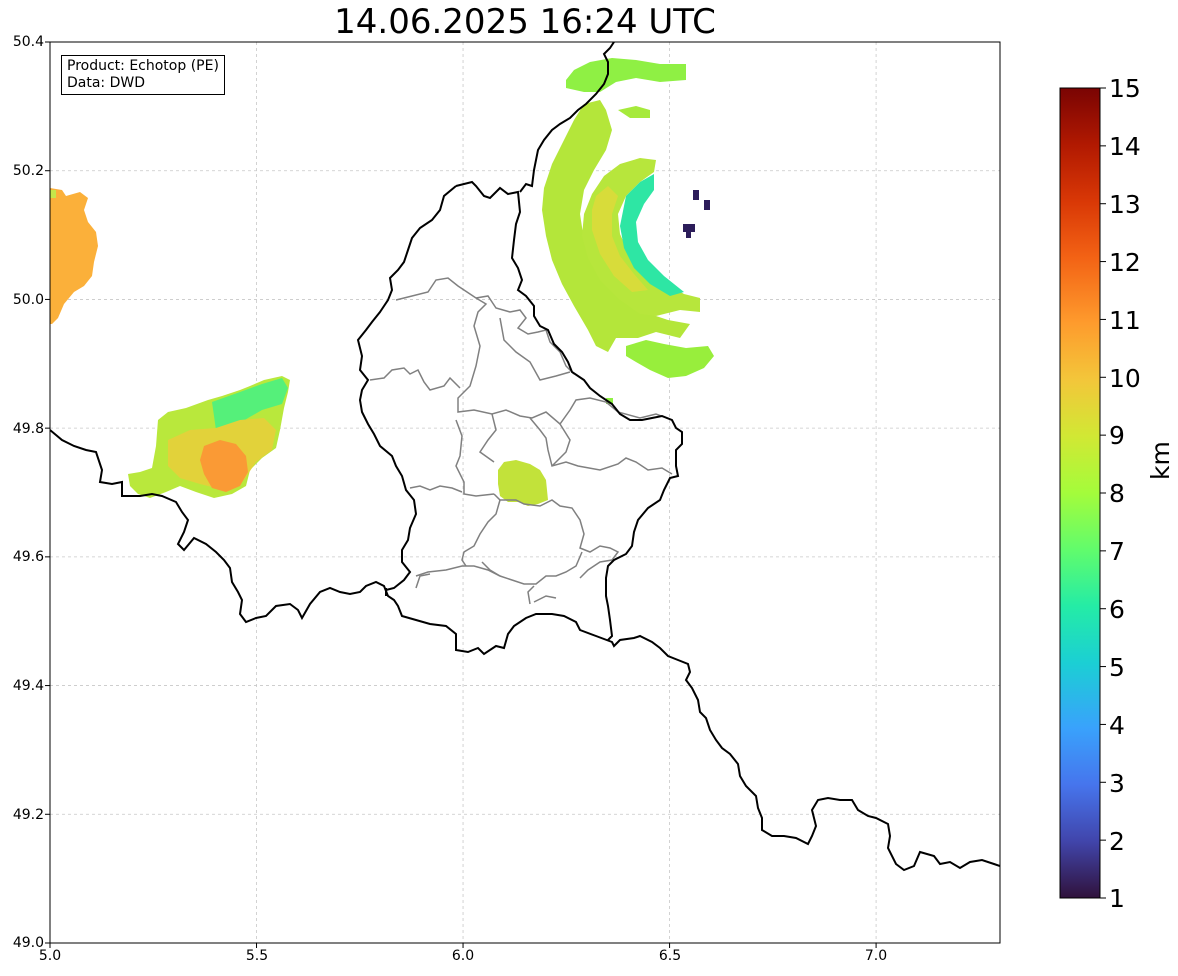  What do you see at coordinates (1125, 378) in the screenshot?
I see `colorbar-tick-label: 10` at bounding box center [1125, 378].